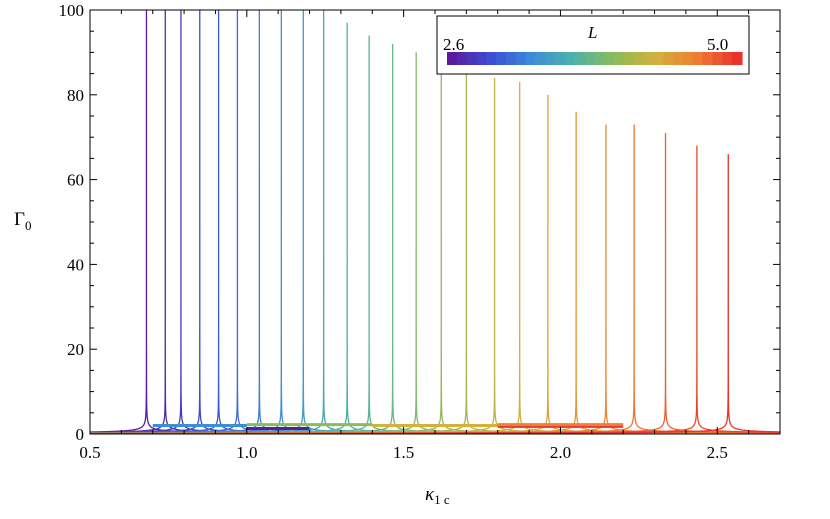 Image resolution: width=830 pixels, height=519 pixels. Describe the element at coordinates (453, 44) in the screenshot. I see `legend-min-label: 2.6` at that location.